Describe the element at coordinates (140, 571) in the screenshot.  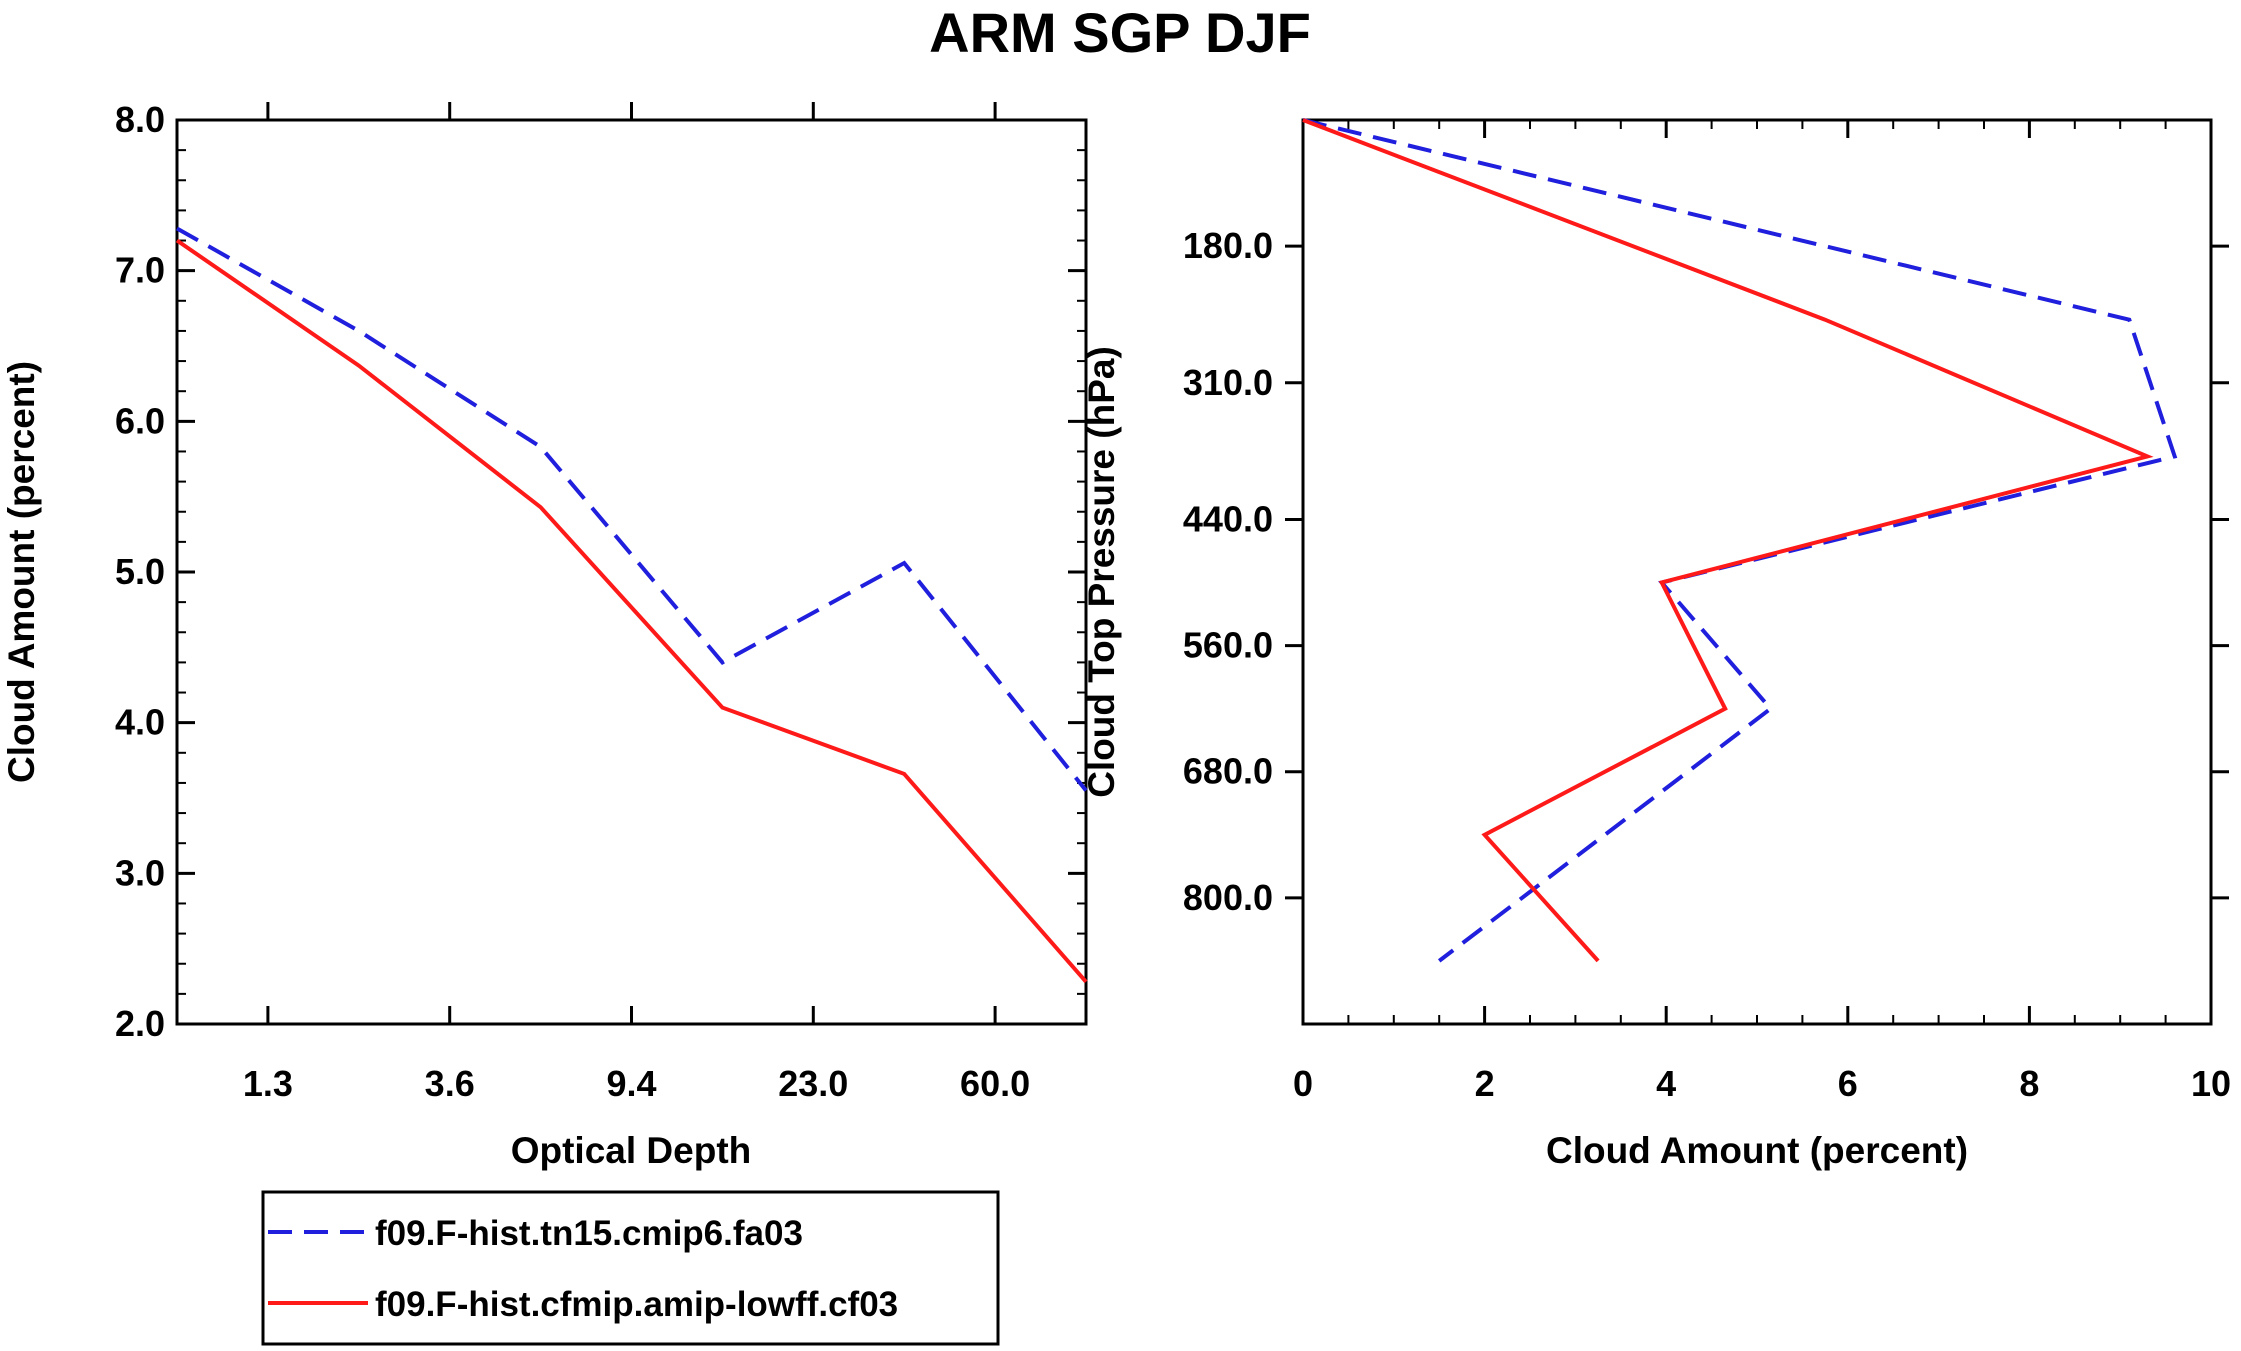
I see `left-y-tick-label: 5.0` at that location.